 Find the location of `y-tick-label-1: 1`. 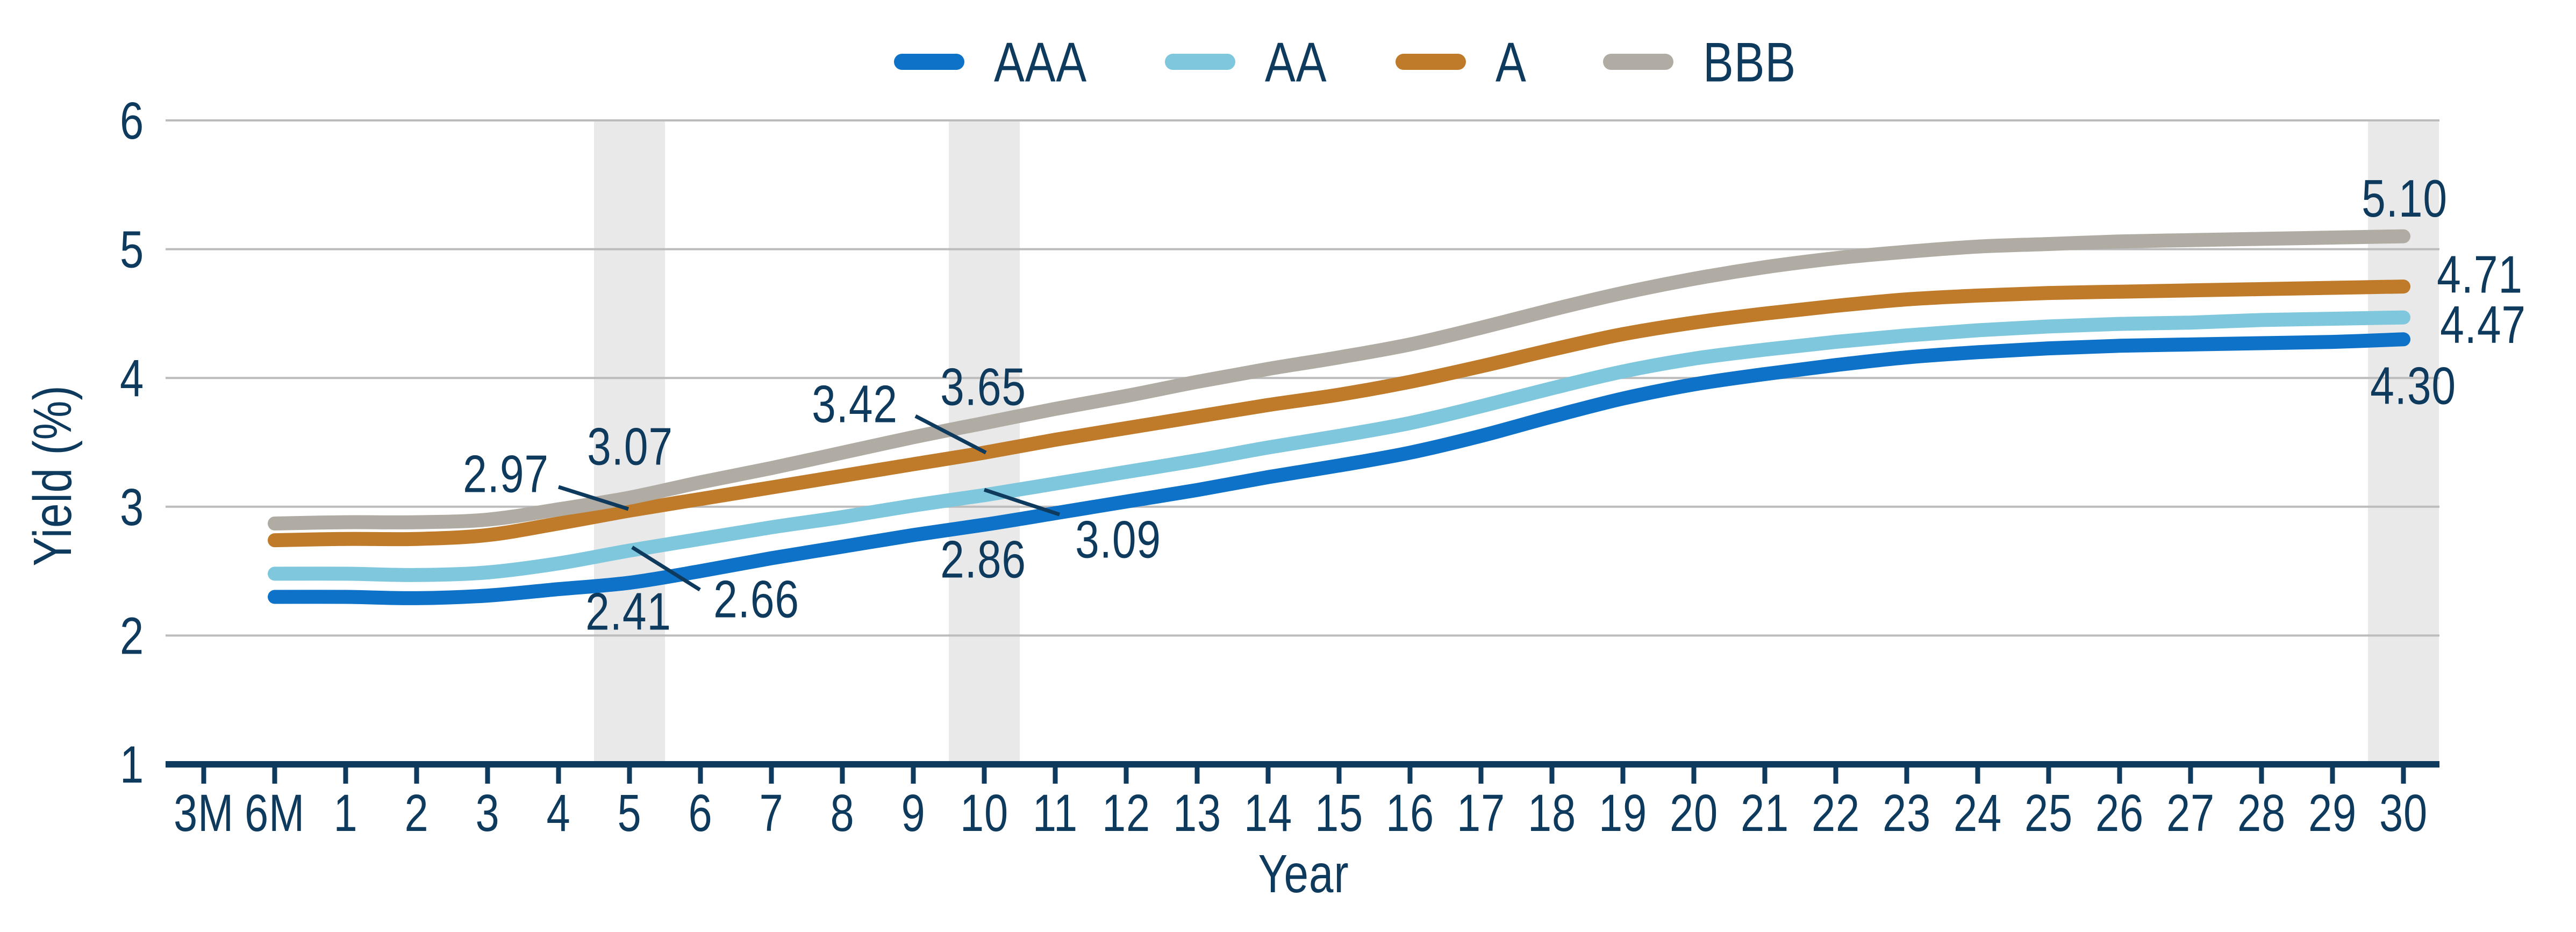

y-tick-label-1: 1 is located at coordinates (132, 764).